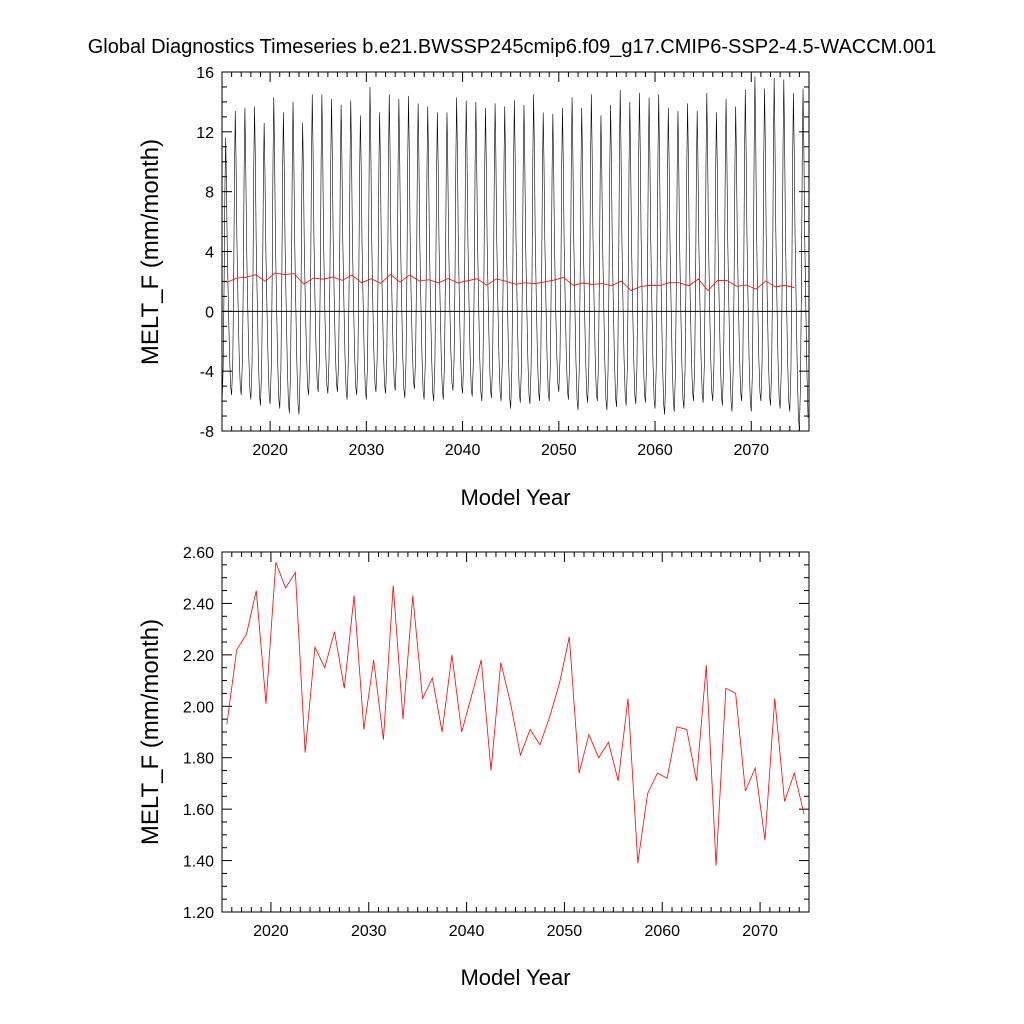 The image size is (1024, 1024). What do you see at coordinates (198, 759) in the screenshot?
I see `y-tick-label: 1.80` at bounding box center [198, 759].